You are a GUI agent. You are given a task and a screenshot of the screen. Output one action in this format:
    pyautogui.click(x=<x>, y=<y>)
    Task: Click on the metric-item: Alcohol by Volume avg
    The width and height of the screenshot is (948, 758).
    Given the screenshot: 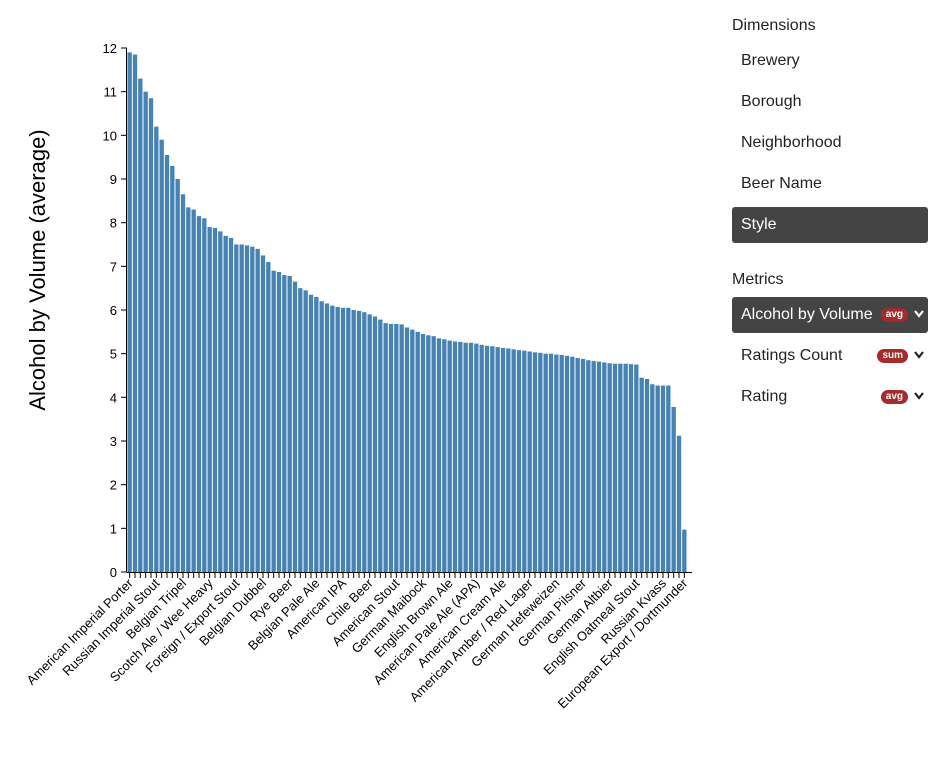 What is the action you would take?
    pyautogui.click(x=830, y=315)
    